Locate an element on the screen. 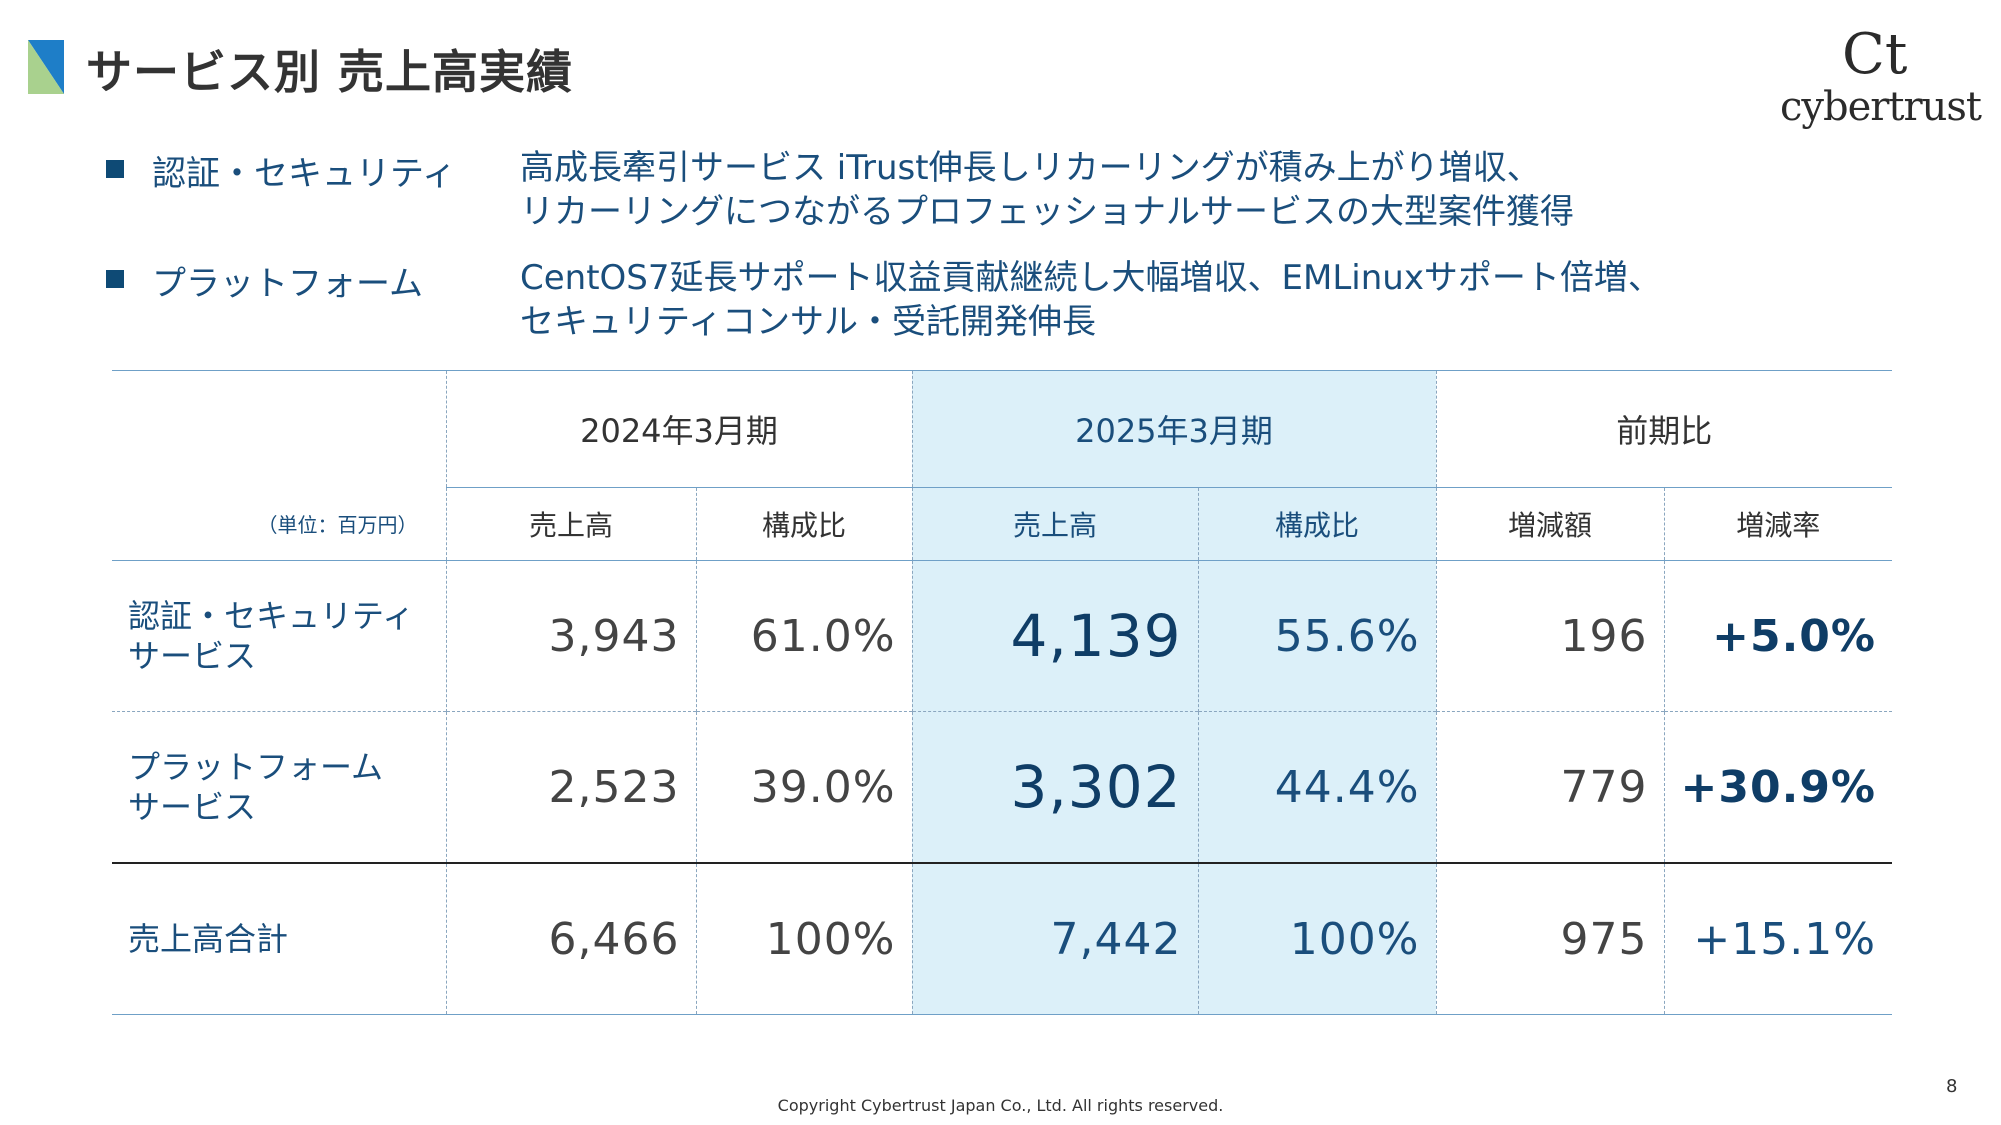  value-ratio-2024: 39.0% is located at coordinates (803, 787).